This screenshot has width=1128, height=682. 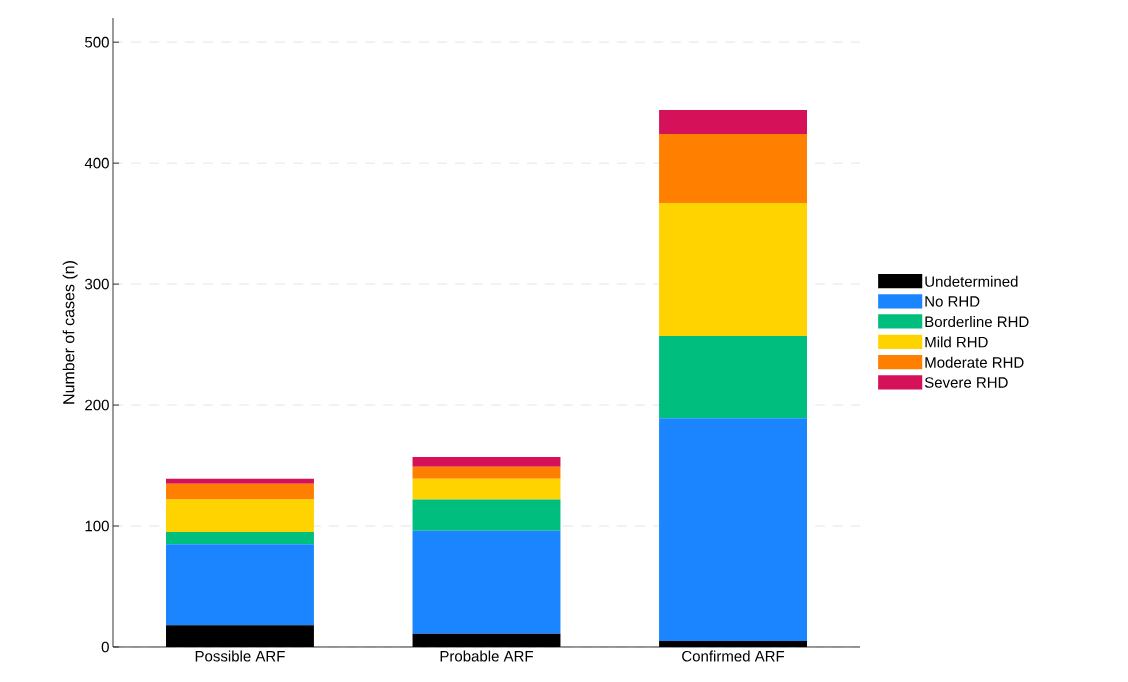 I want to click on y-axis-title: Number of cases (n), so click(x=70, y=332).